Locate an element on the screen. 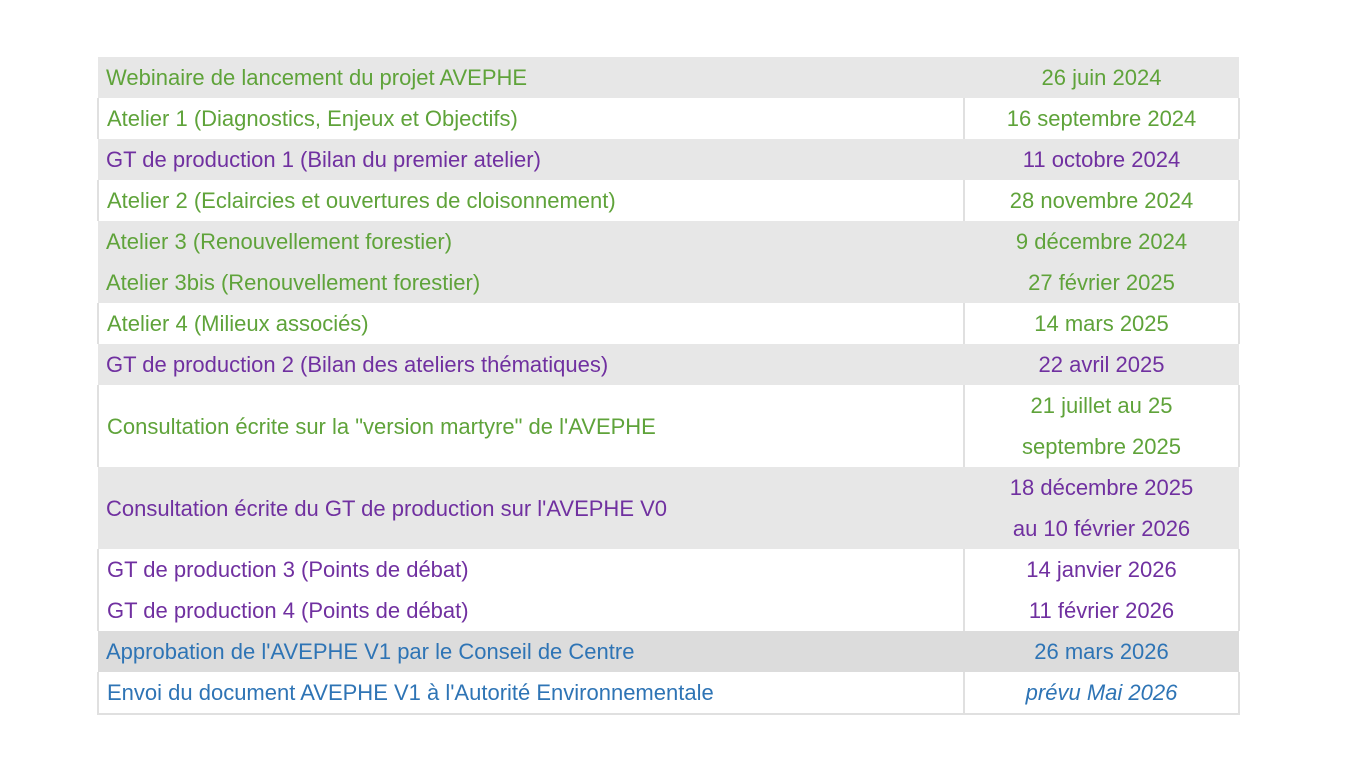 The image size is (1366, 768). date-line: 9 décembre 2024 is located at coordinates (1101, 241).